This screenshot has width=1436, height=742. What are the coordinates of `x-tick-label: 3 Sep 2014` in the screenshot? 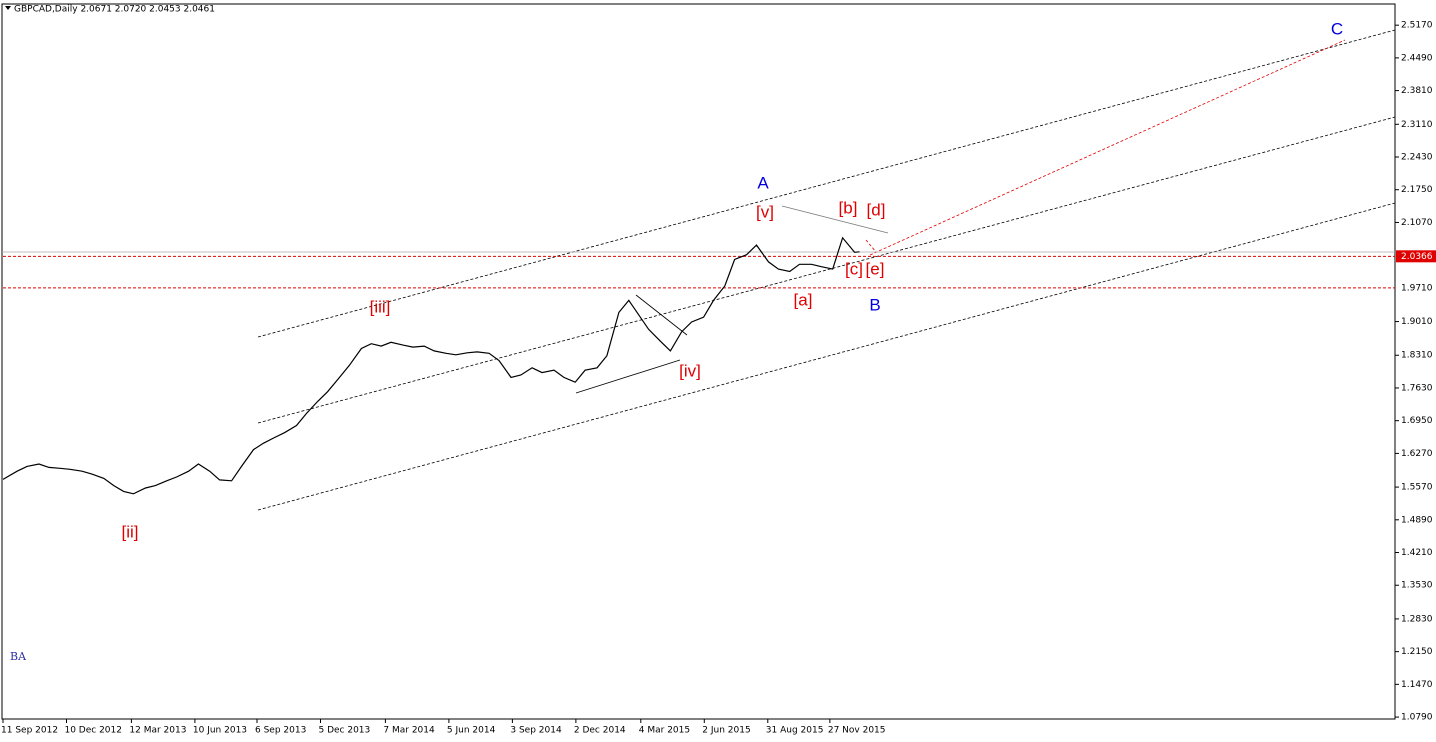 It's located at (536, 731).